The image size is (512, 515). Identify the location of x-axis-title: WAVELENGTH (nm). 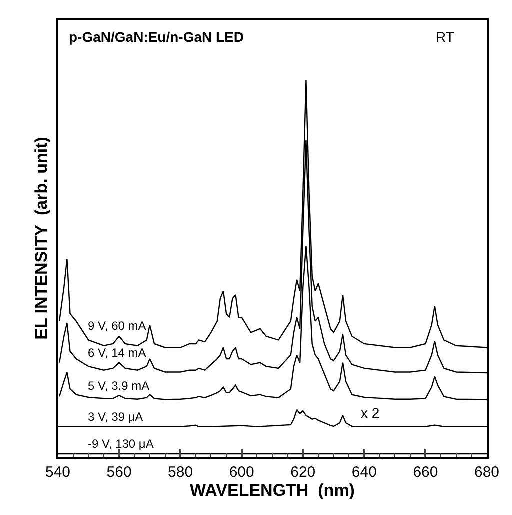
(272, 490).